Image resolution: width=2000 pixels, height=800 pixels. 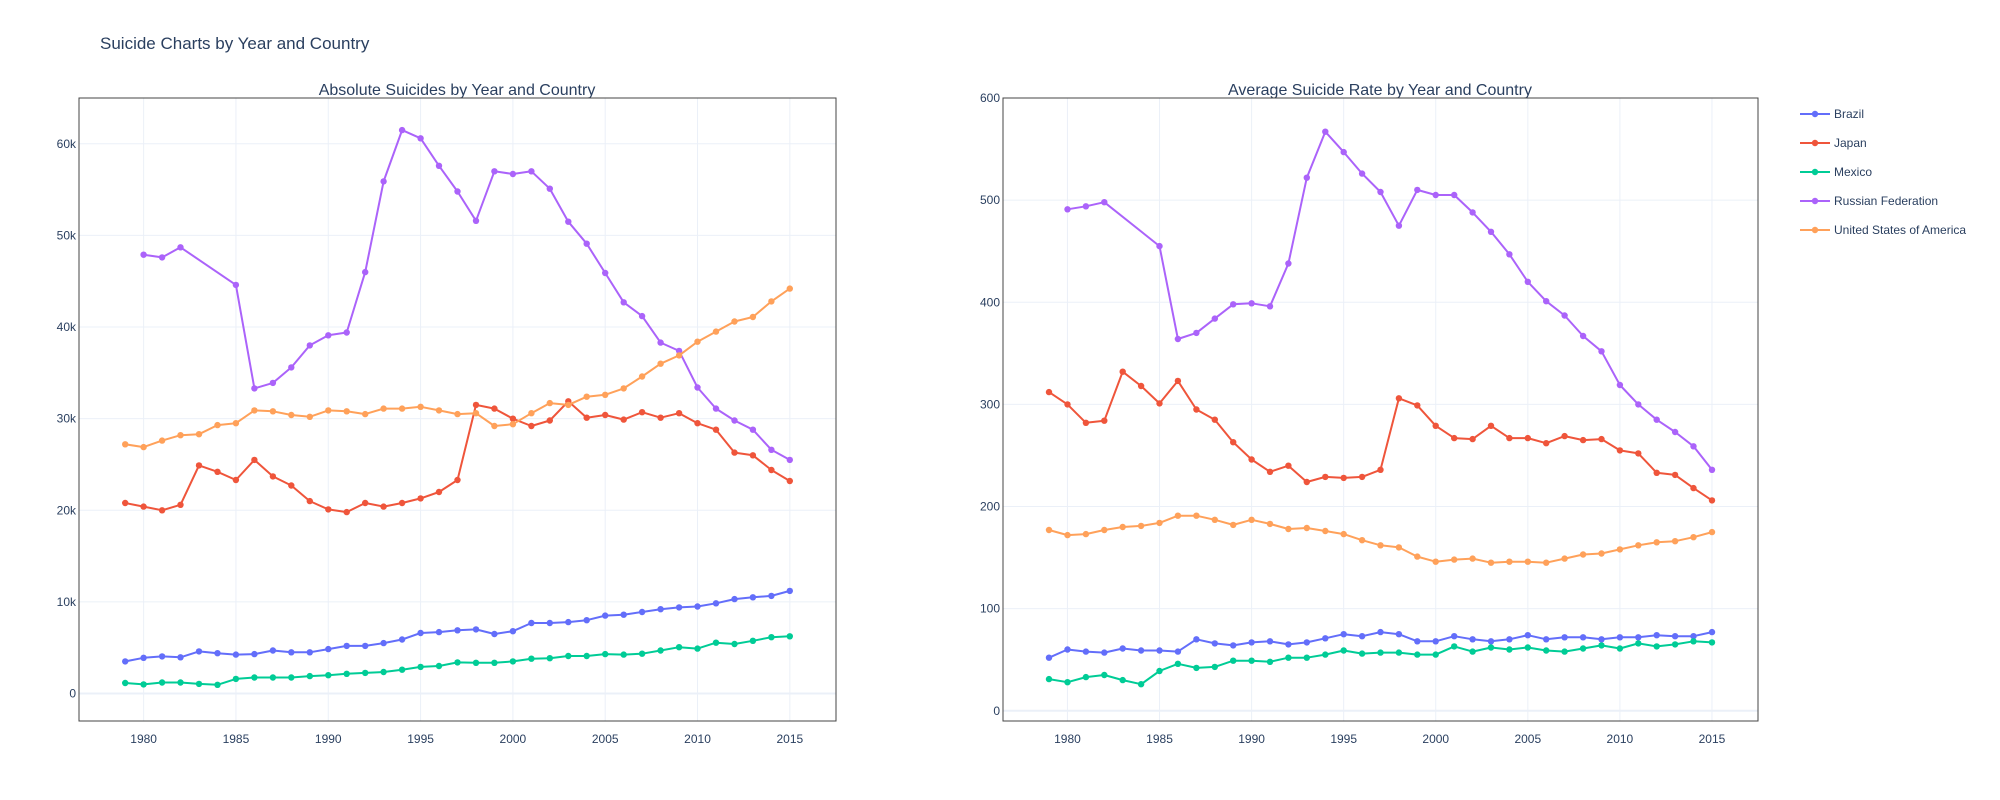 What do you see at coordinates (1836, 172) in the screenshot?
I see `legend-item-mexico: Mexico` at bounding box center [1836, 172].